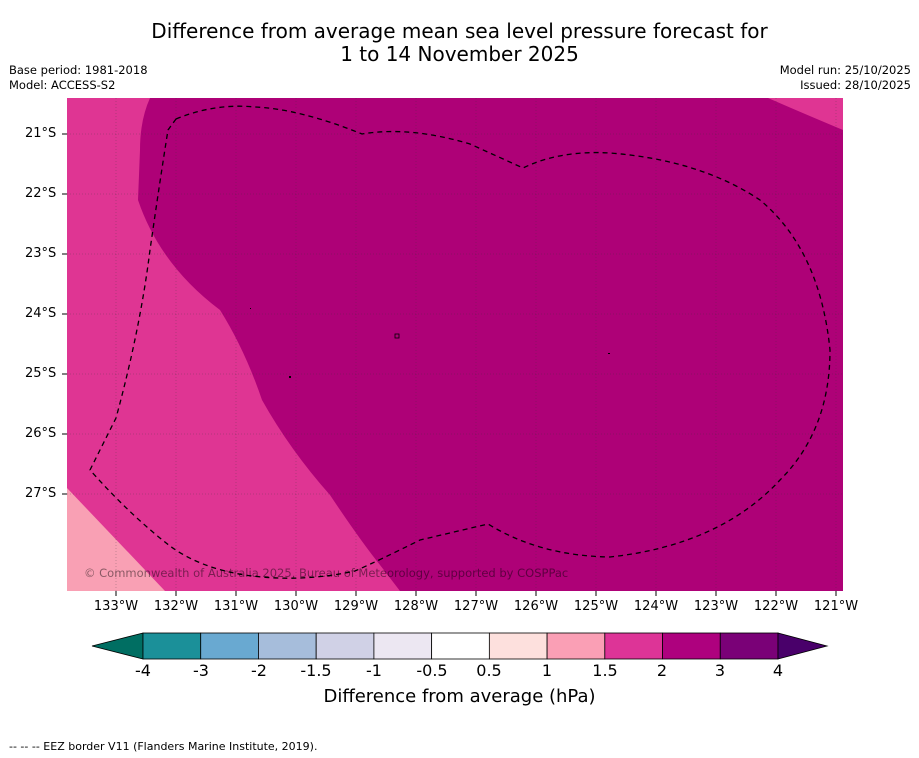  I want to click on lon-label: 129°W, so click(356, 606).